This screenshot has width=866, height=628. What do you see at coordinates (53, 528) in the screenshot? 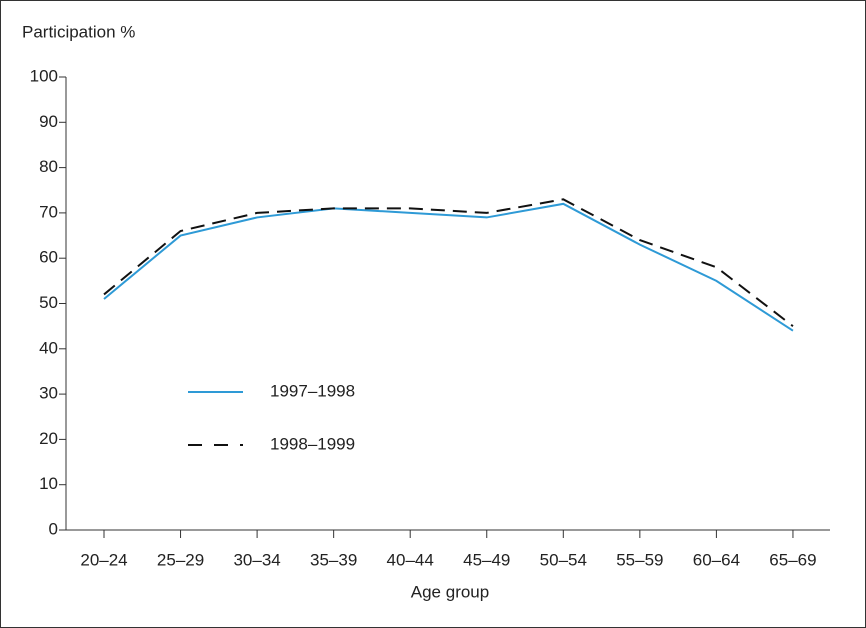
I see `y-tick-label: 0` at bounding box center [53, 528].